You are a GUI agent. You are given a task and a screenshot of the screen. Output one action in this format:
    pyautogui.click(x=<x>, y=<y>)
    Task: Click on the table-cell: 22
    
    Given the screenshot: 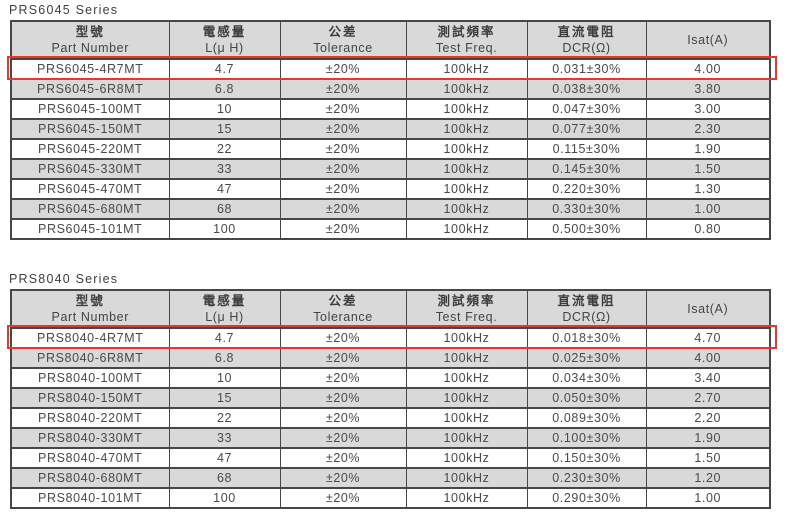 What is the action you would take?
    pyautogui.click(x=224, y=418)
    